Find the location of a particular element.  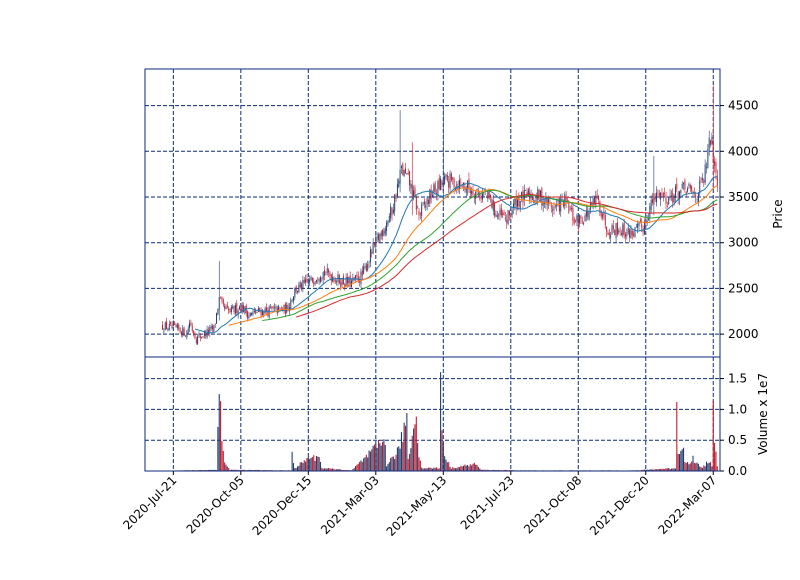

volume-tick-label: 0.5 is located at coordinates (737, 440).